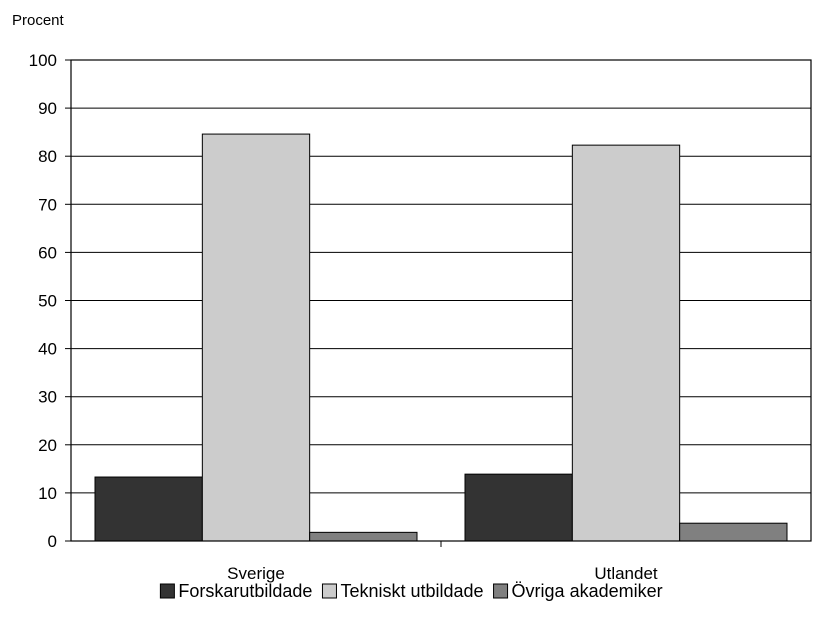  I want to click on bar--vriga-akademiker-utlandet, so click(733, 532).